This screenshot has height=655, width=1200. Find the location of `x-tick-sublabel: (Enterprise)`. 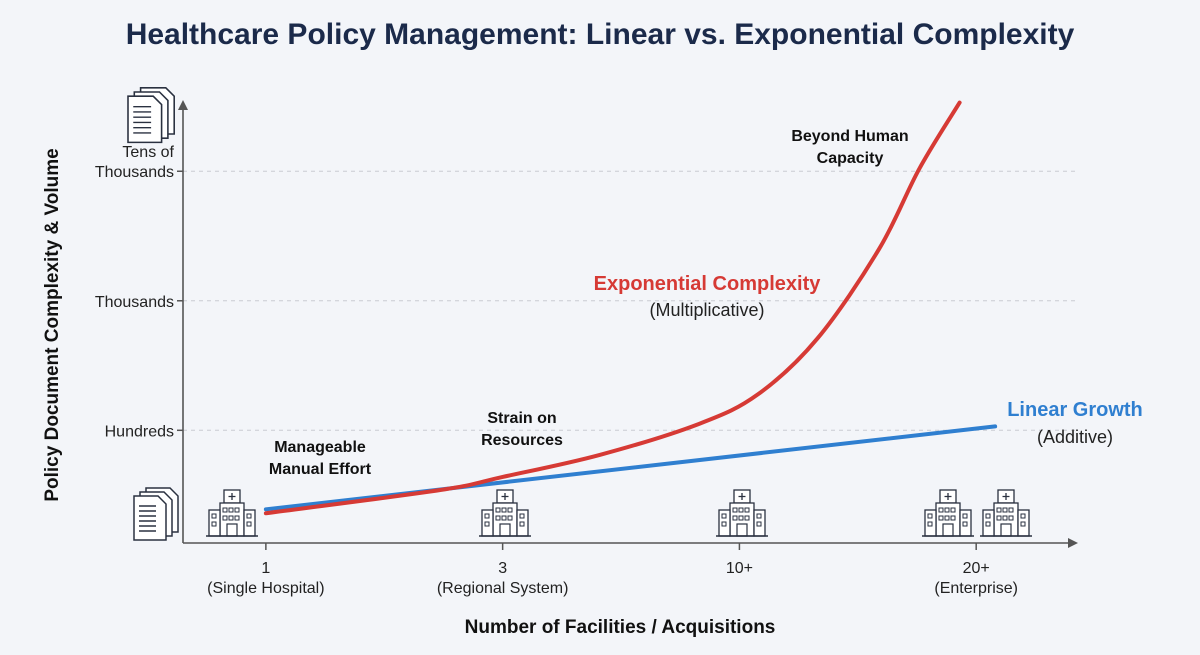

x-tick-sublabel: (Enterprise) is located at coordinates (976, 588).